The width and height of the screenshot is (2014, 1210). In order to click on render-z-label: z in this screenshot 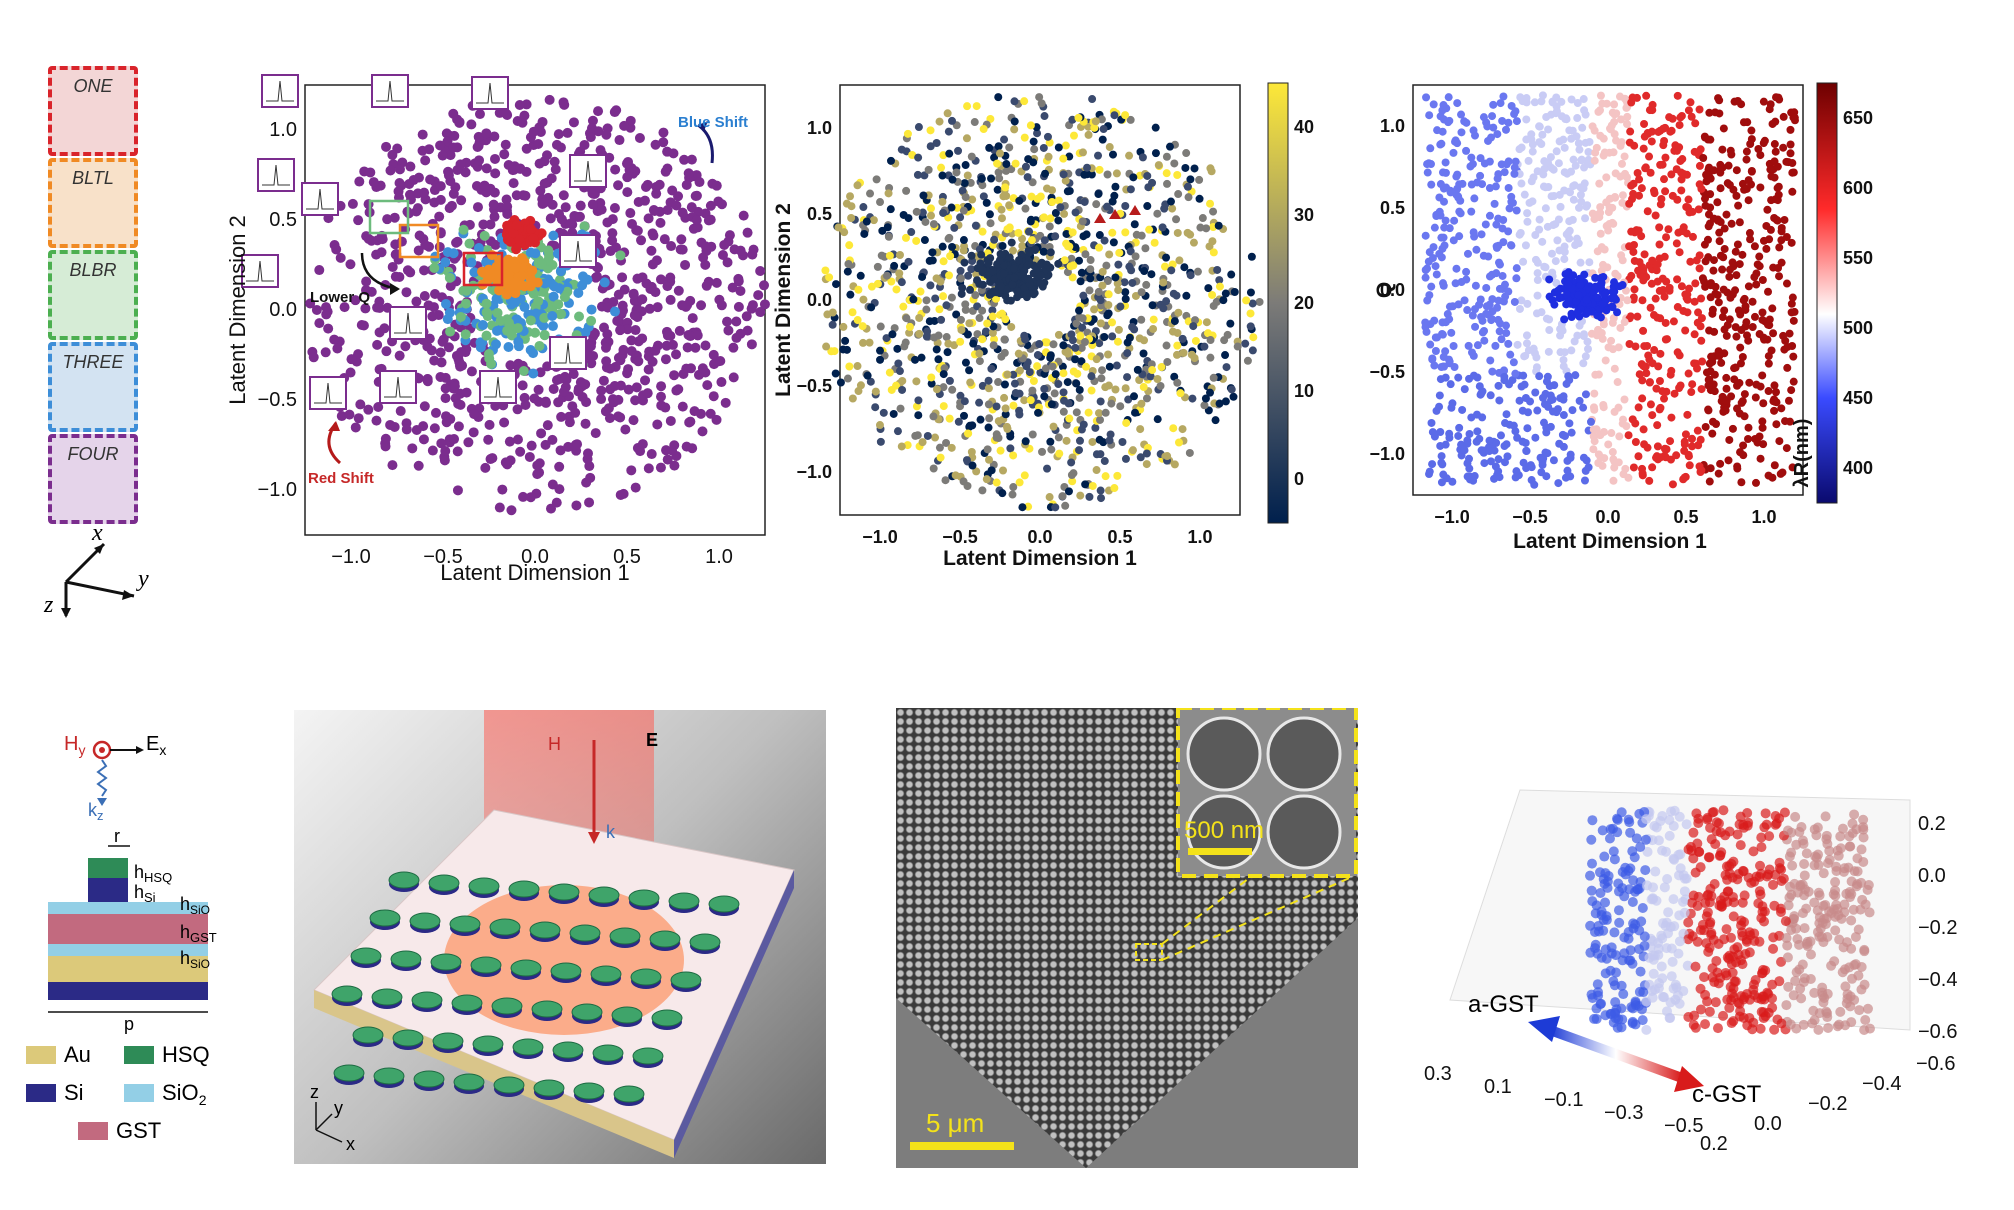, I will do `click(314, 1092)`.